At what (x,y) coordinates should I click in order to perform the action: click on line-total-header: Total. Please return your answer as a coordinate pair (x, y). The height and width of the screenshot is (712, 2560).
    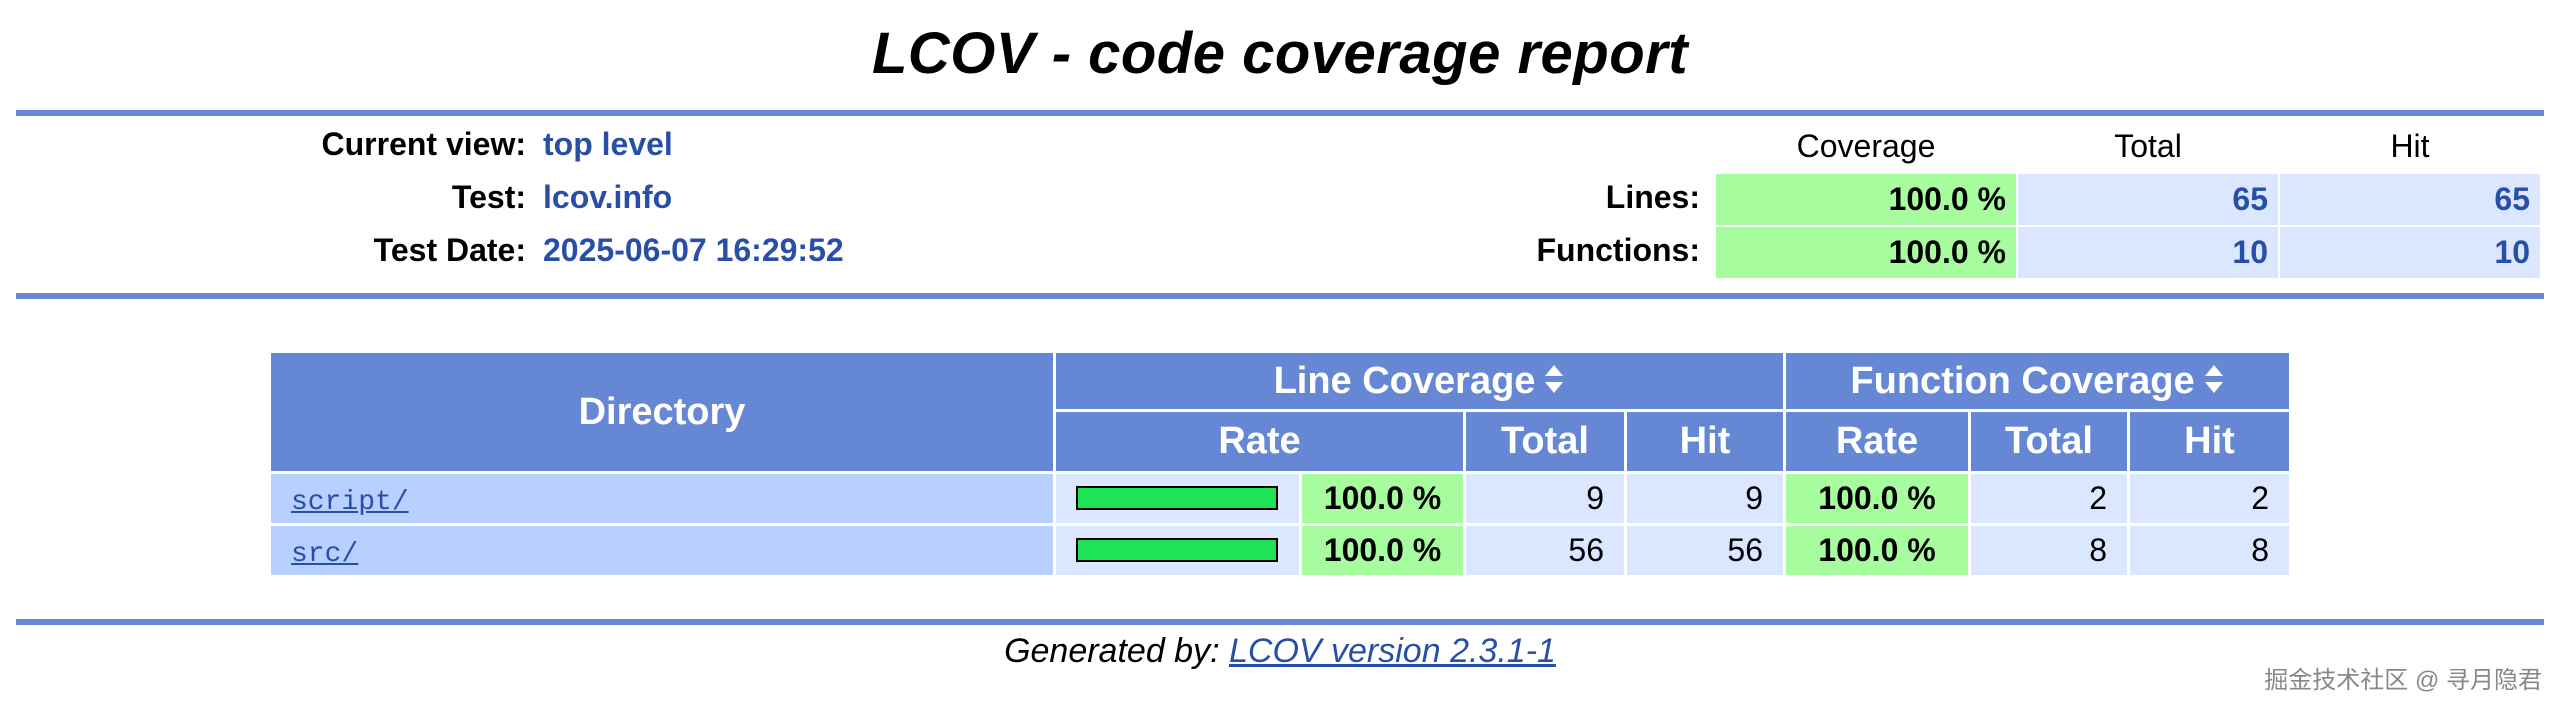
    Looking at the image, I should click on (1545, 441).